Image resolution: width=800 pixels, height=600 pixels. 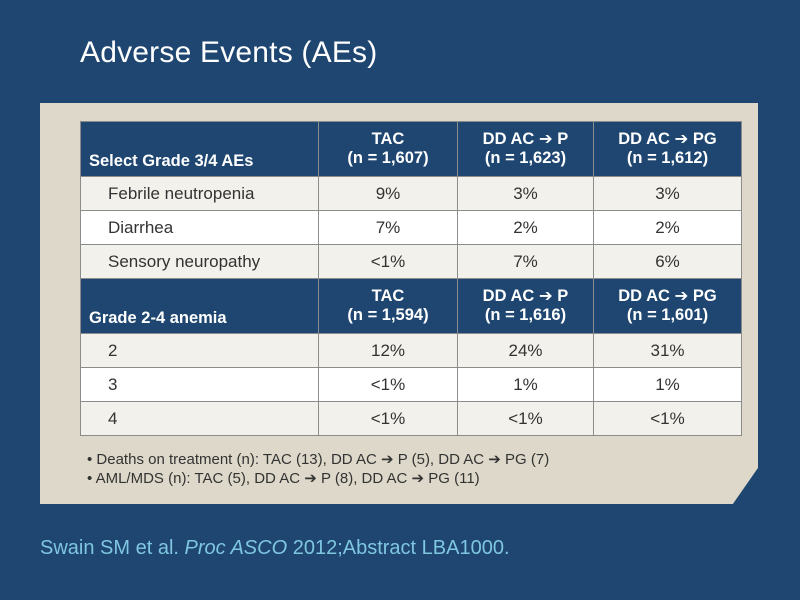 I want to click on row-label: Febrile neutropenia, so click(x=199, y=193).